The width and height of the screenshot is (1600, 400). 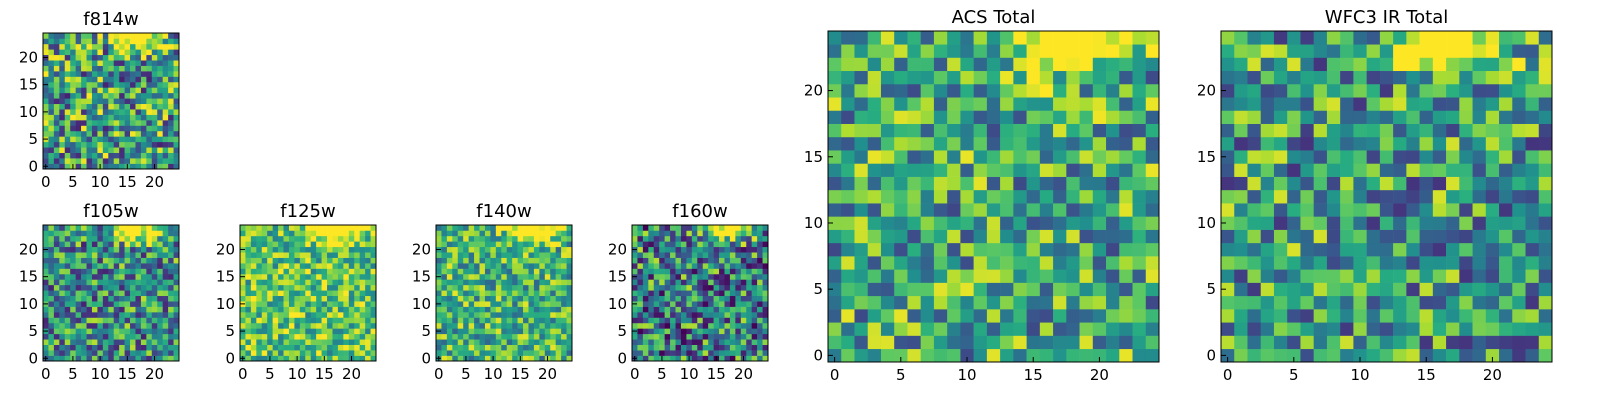 I want to click on y-tick-label: 10, so click(x=617, y=304).